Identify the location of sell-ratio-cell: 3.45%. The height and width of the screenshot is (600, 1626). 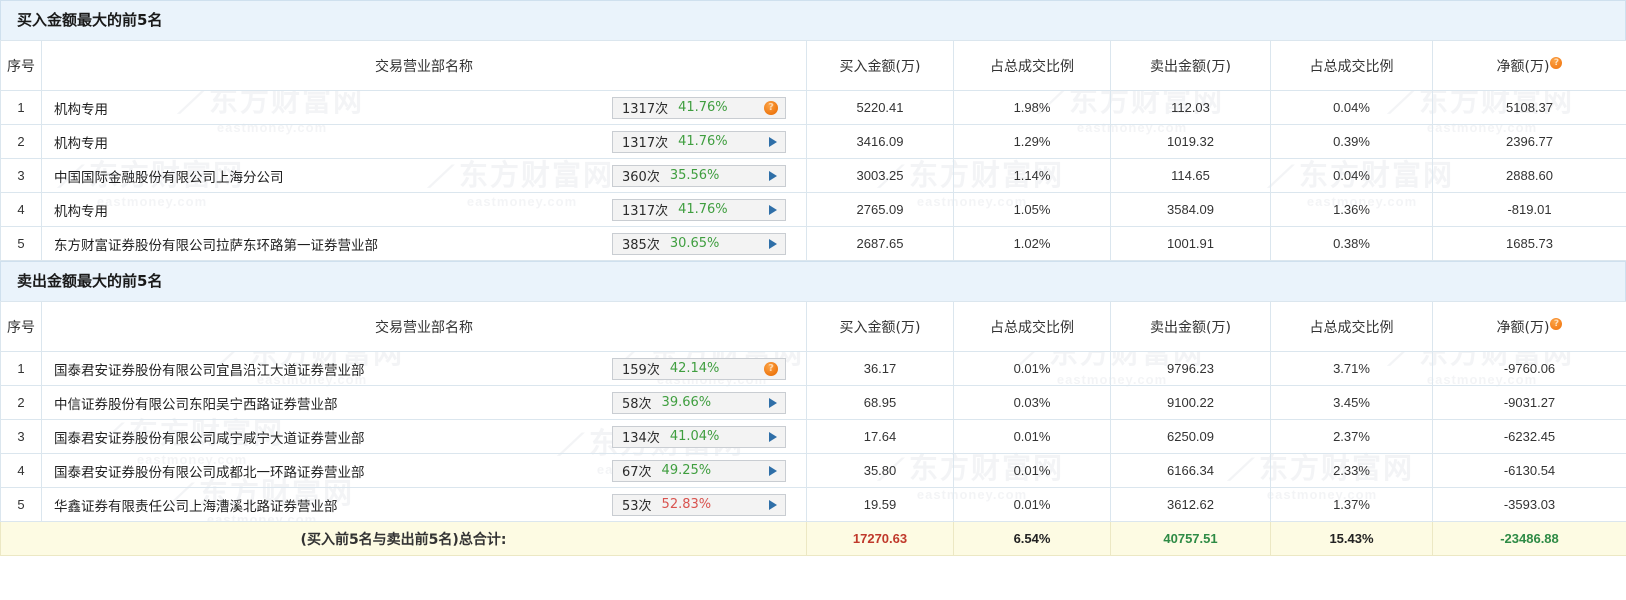
(1351, 402).